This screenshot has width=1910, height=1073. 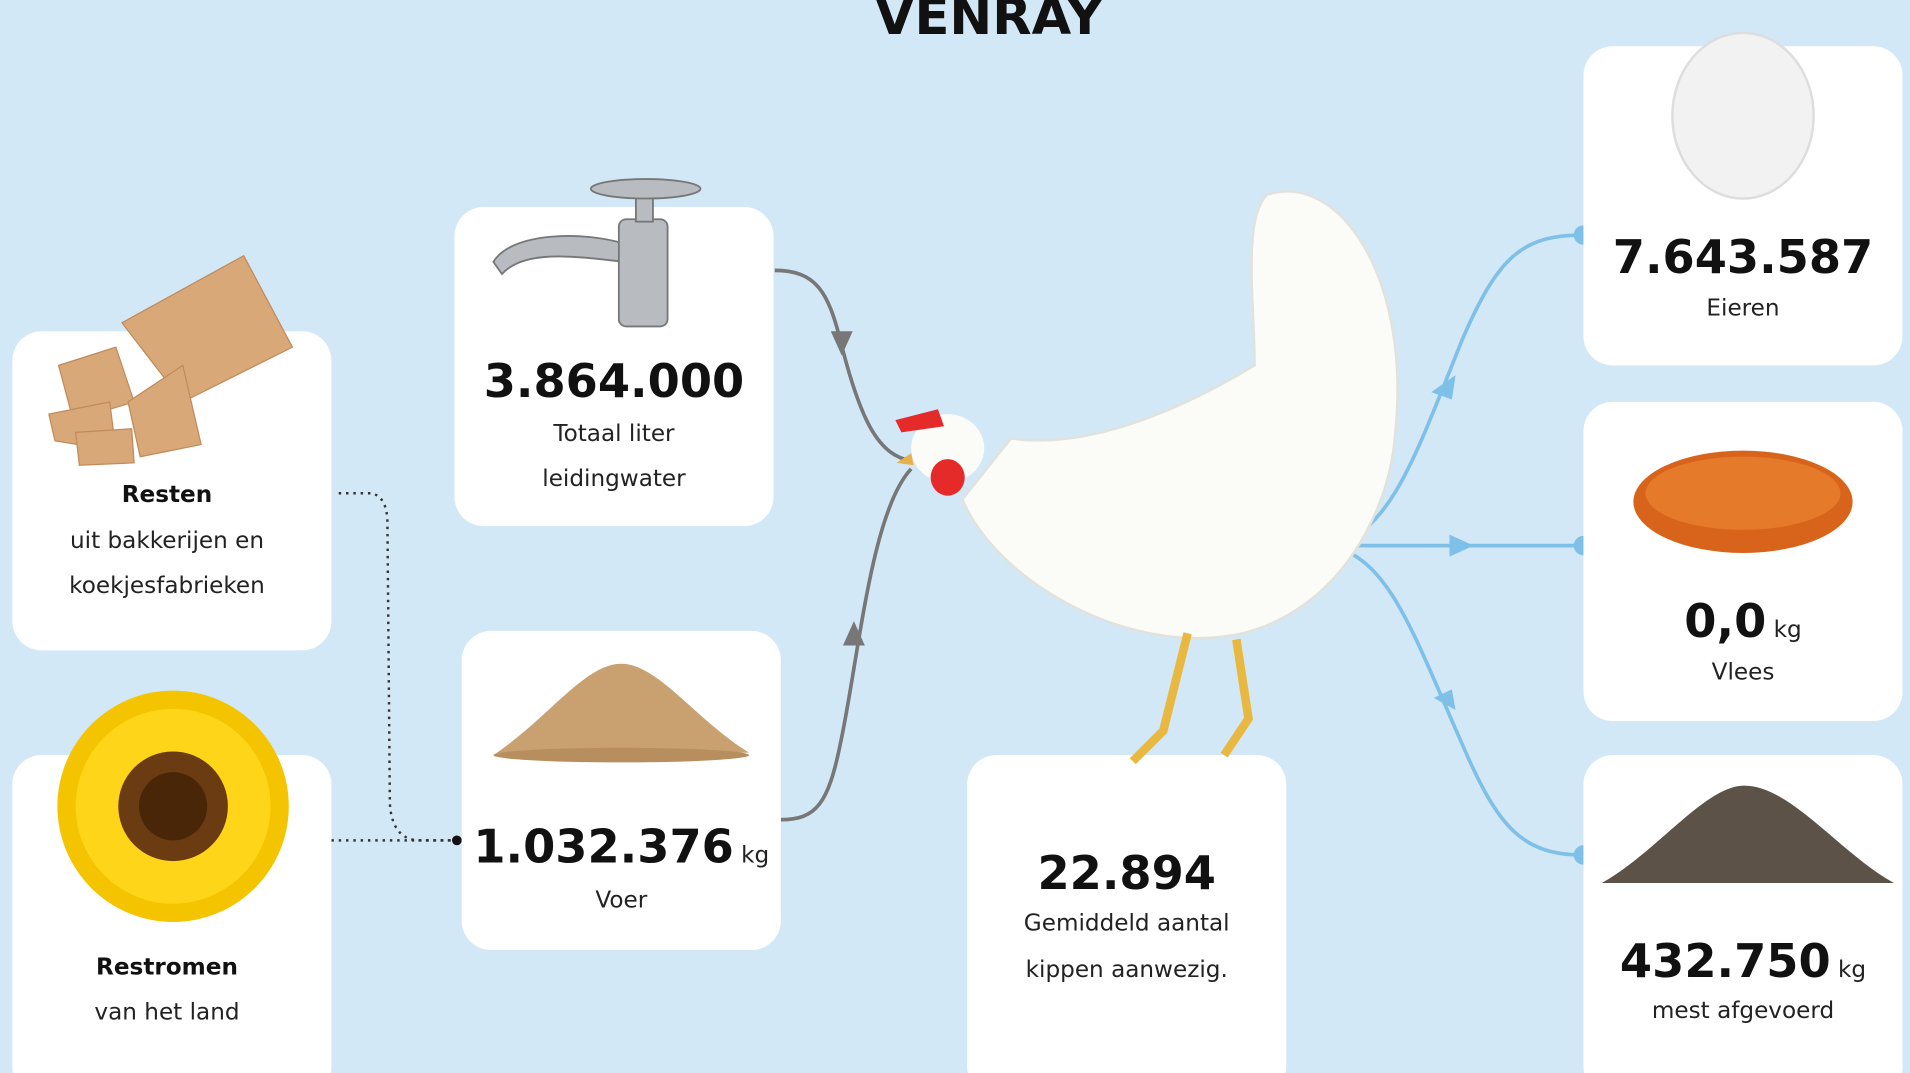 What do you see at coordinates (989, 23) in the screenshot?
I see `title: VENRAY` at bounding box center [989, 23].